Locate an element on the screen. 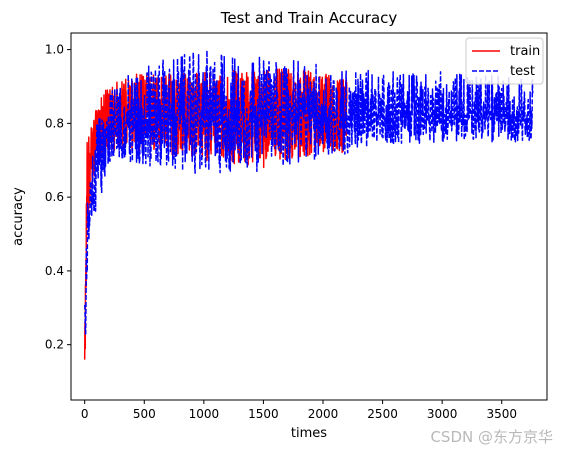  x-tick-label: 1500 is located at coordinates (263, 414).